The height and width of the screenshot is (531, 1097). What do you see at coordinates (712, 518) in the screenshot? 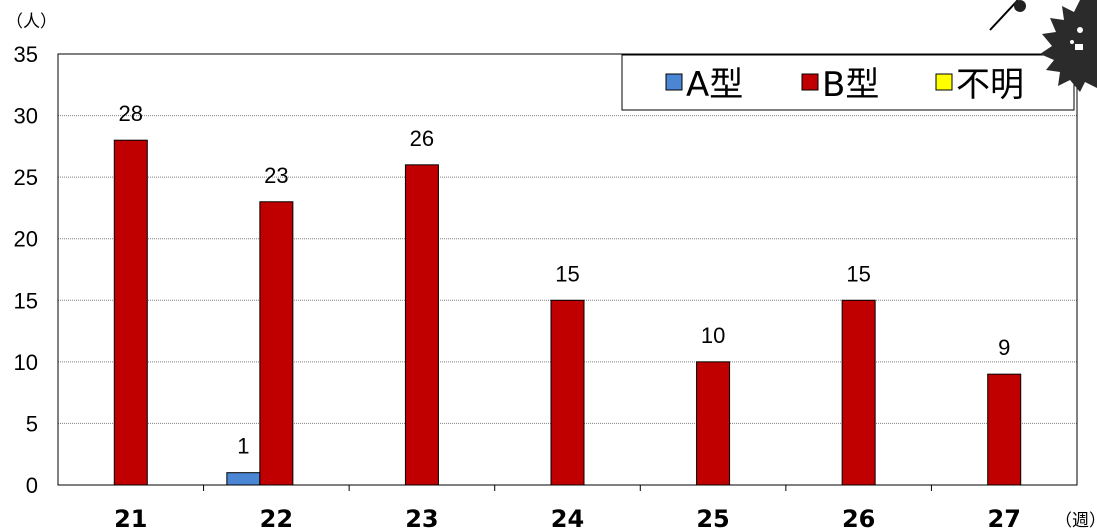
I see `x-tick-label: 25` at bounding box center [712, 518].